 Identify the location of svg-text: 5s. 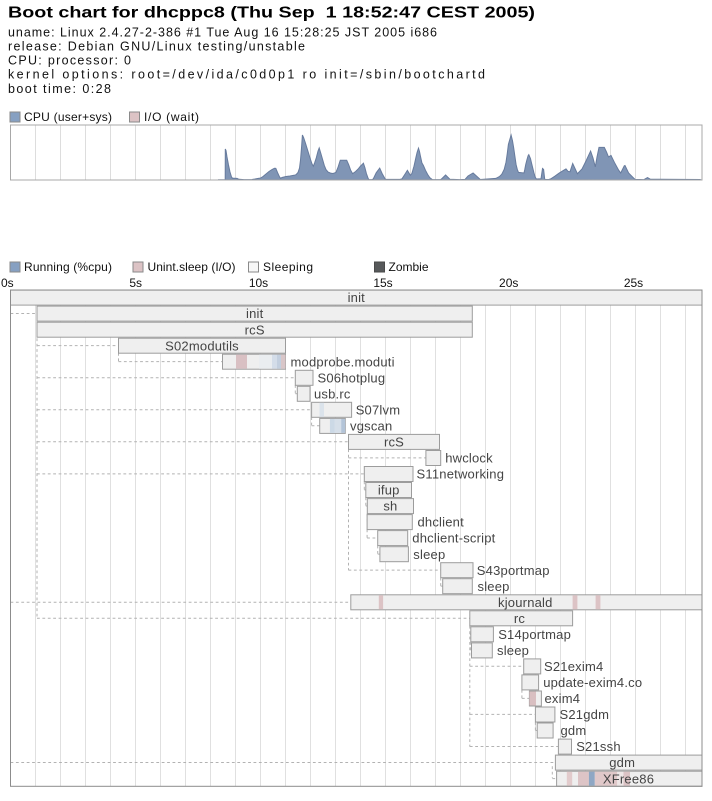
(135, 283).